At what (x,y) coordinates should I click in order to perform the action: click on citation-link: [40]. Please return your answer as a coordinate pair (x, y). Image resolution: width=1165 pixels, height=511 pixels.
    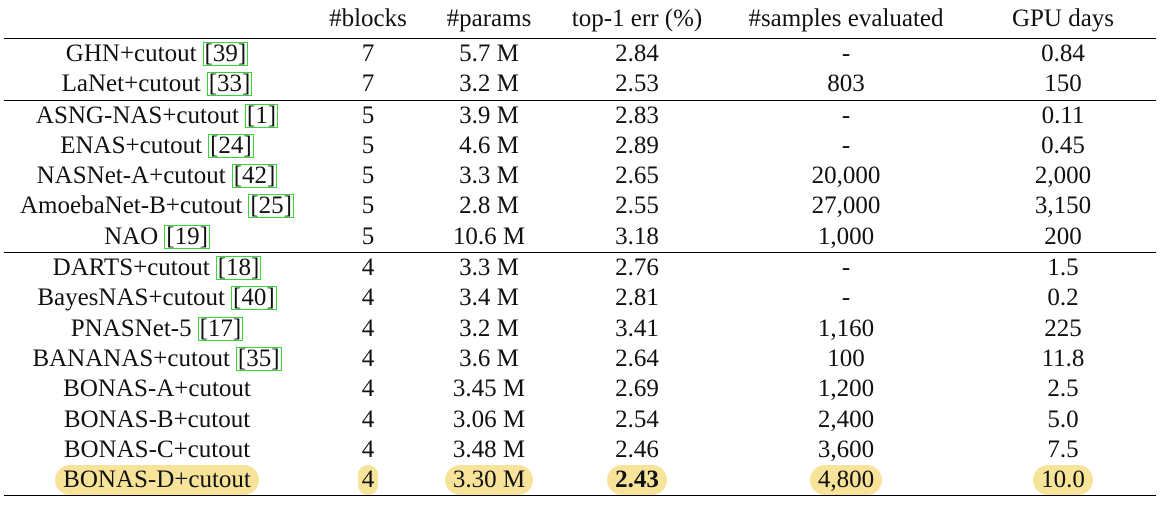
    Looking at the image, I should click on (254, 298).